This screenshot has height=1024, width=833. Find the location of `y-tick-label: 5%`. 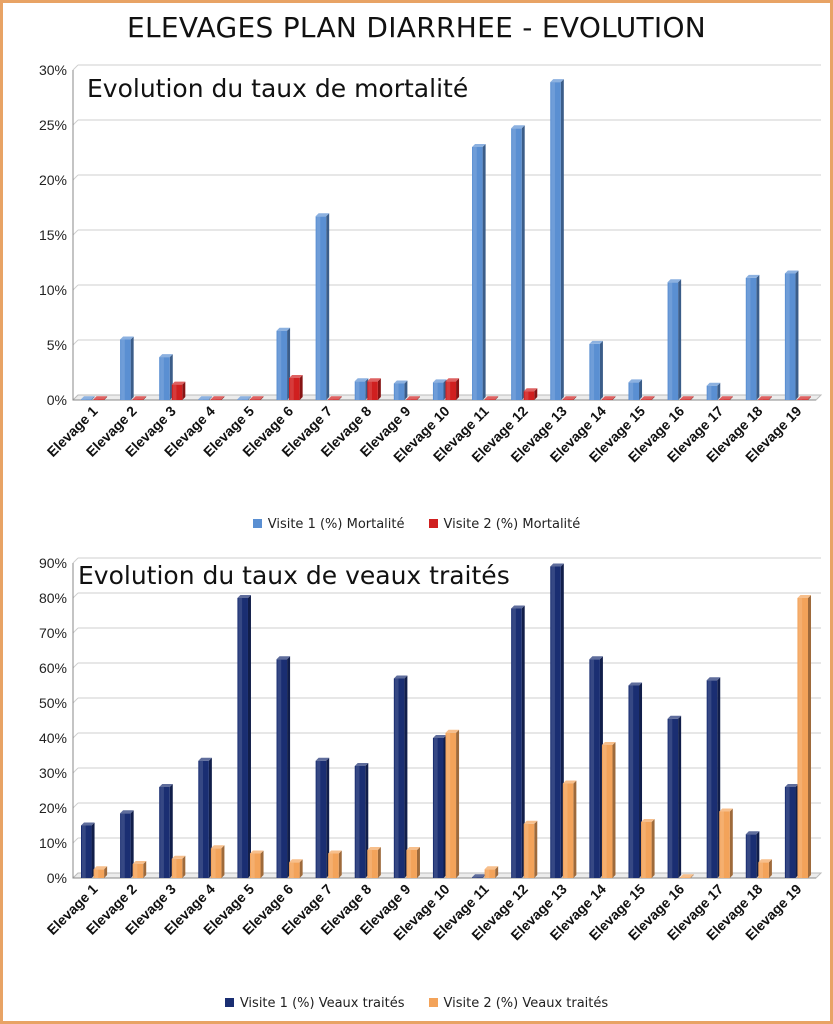

y-tick-label: 5% is located at coordinates (57, 345).